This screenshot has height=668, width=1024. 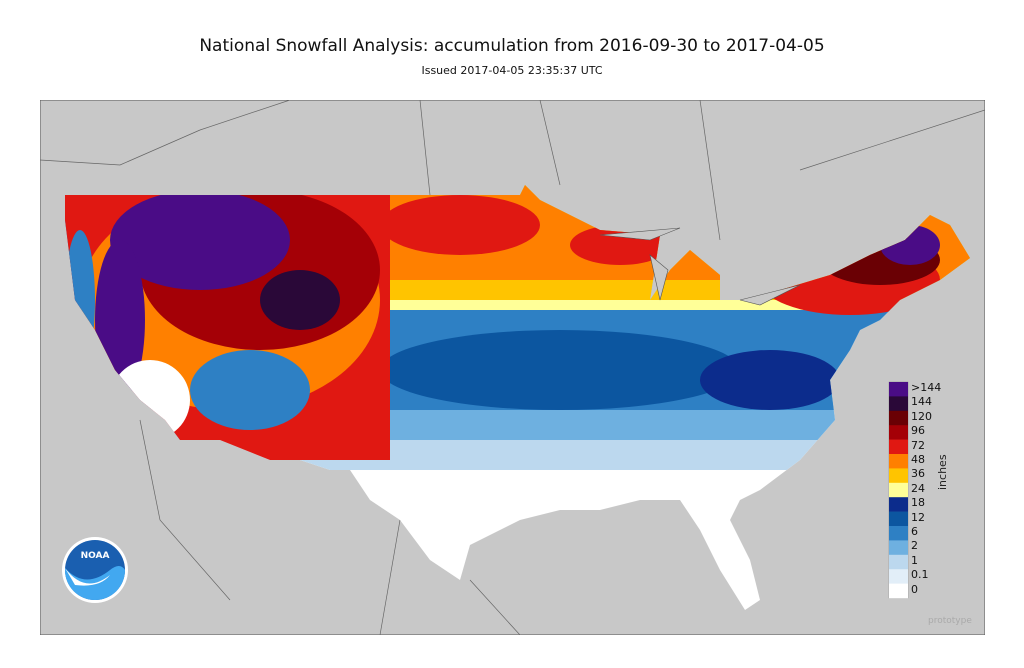 I want to click on legend-label: 96, so click(x=918, y=431).